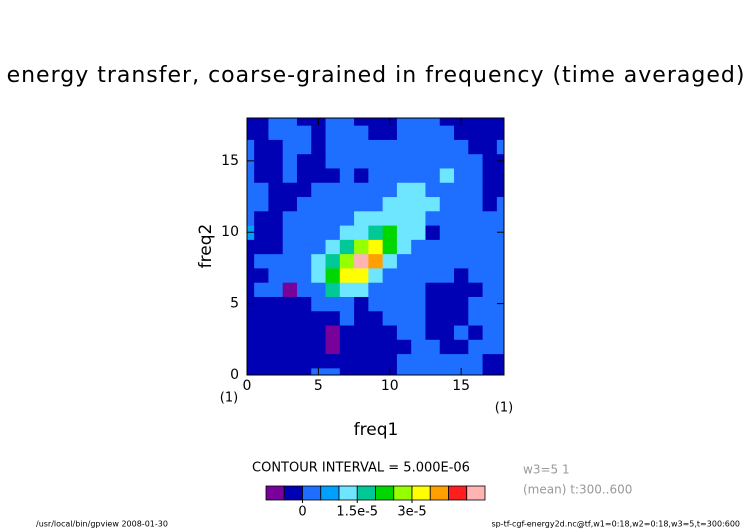 This screenshot has height=532, width=752. I want to click on annotation: w3=5 1, so click(546, 470).